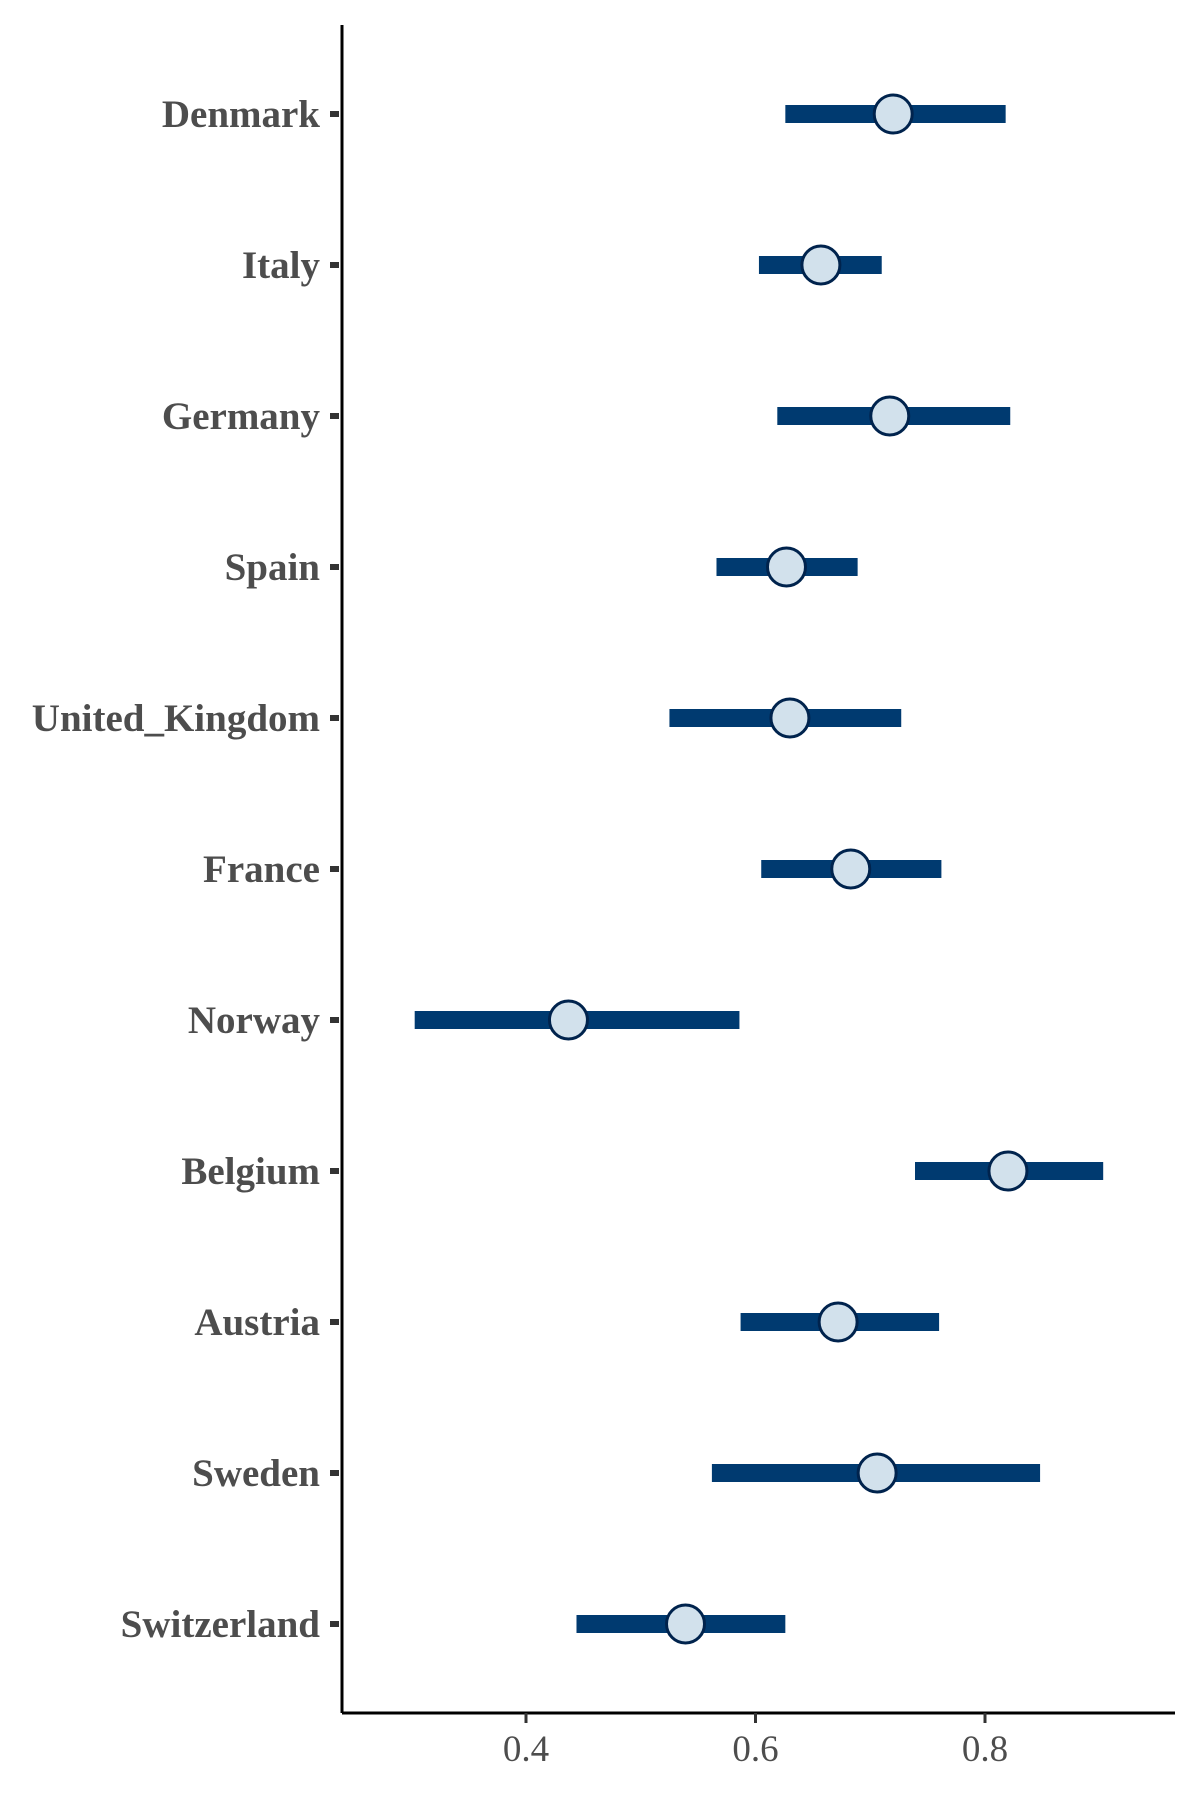  What do you see at coordinates (755, 1749) in the screenshot?
I see `x-tick-label: 0.6` at bounding box center [755, 1749].